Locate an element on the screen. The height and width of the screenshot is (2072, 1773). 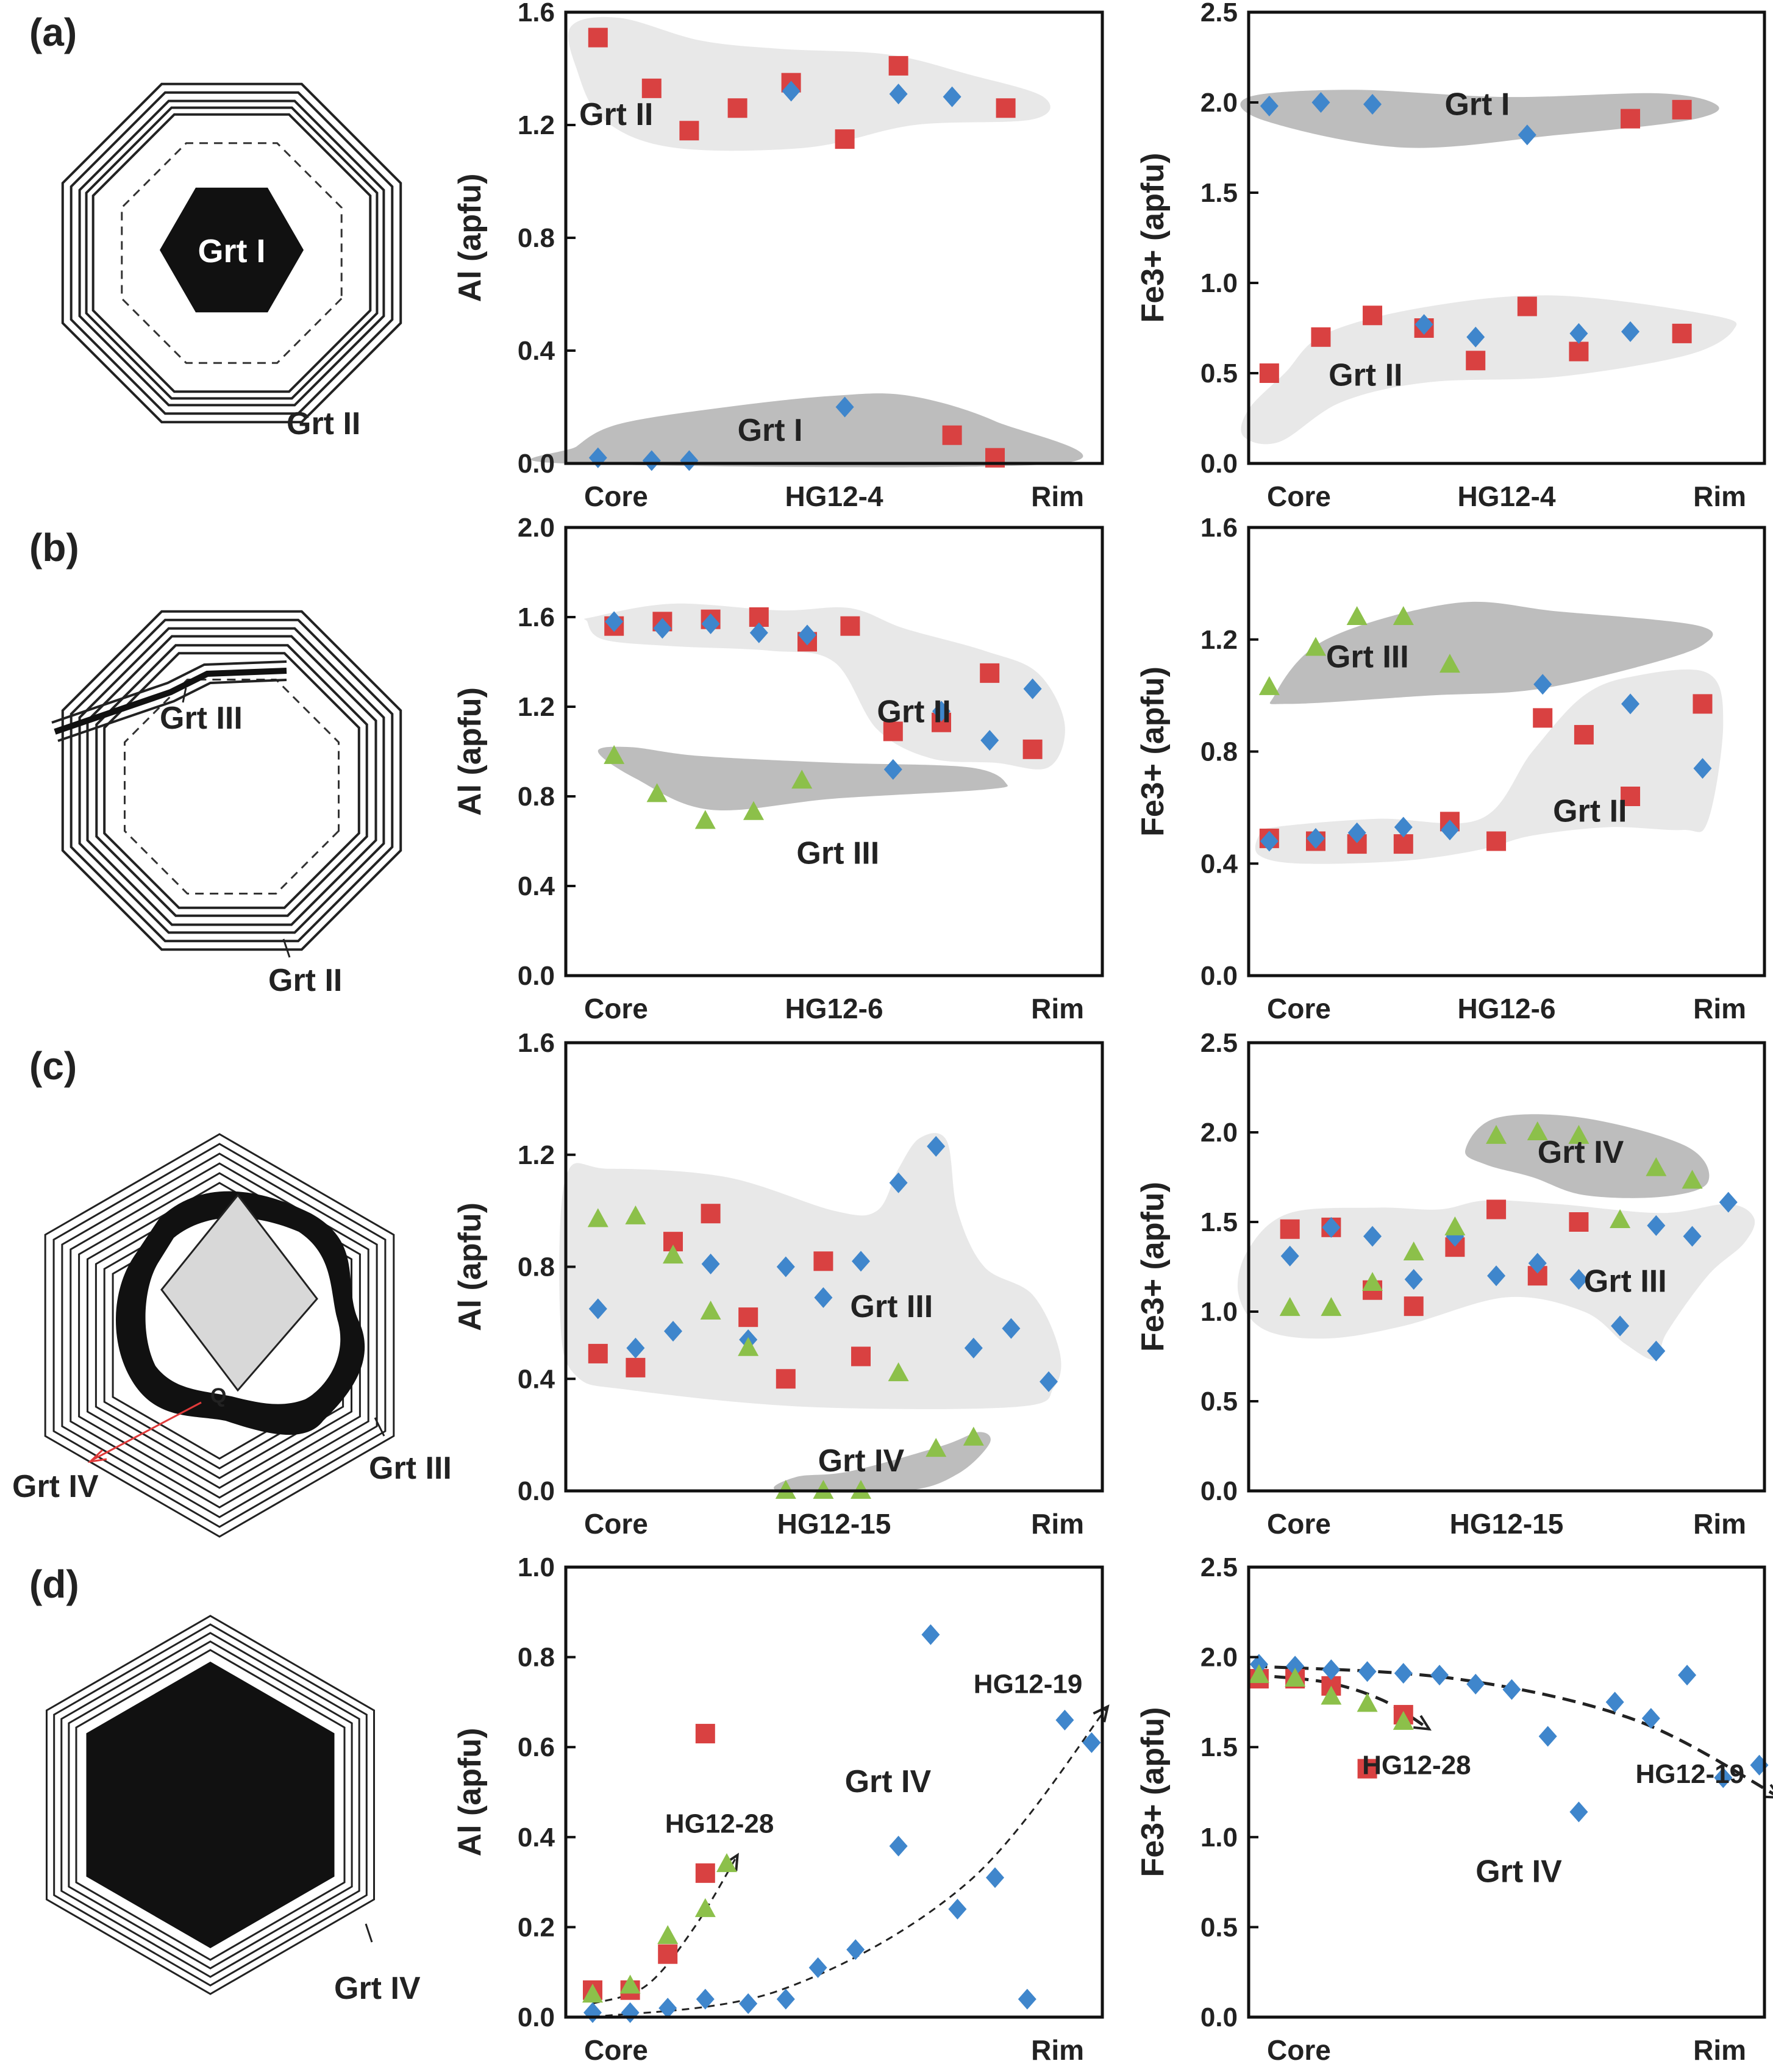
y-axis-label: Al (apfu) is located at coordinates (470, 751).